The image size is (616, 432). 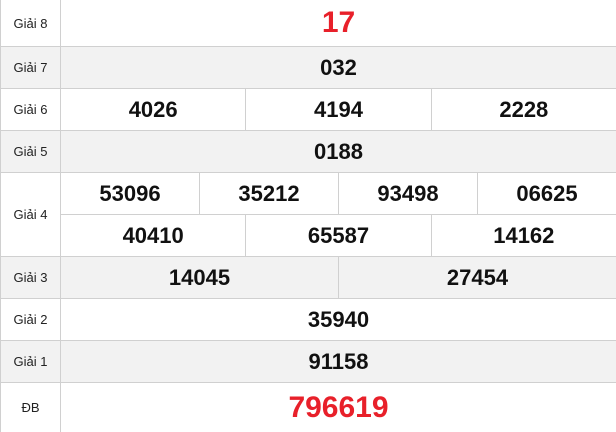 I want to click on special-prize-number: 796619, so click(x=338, y=407).